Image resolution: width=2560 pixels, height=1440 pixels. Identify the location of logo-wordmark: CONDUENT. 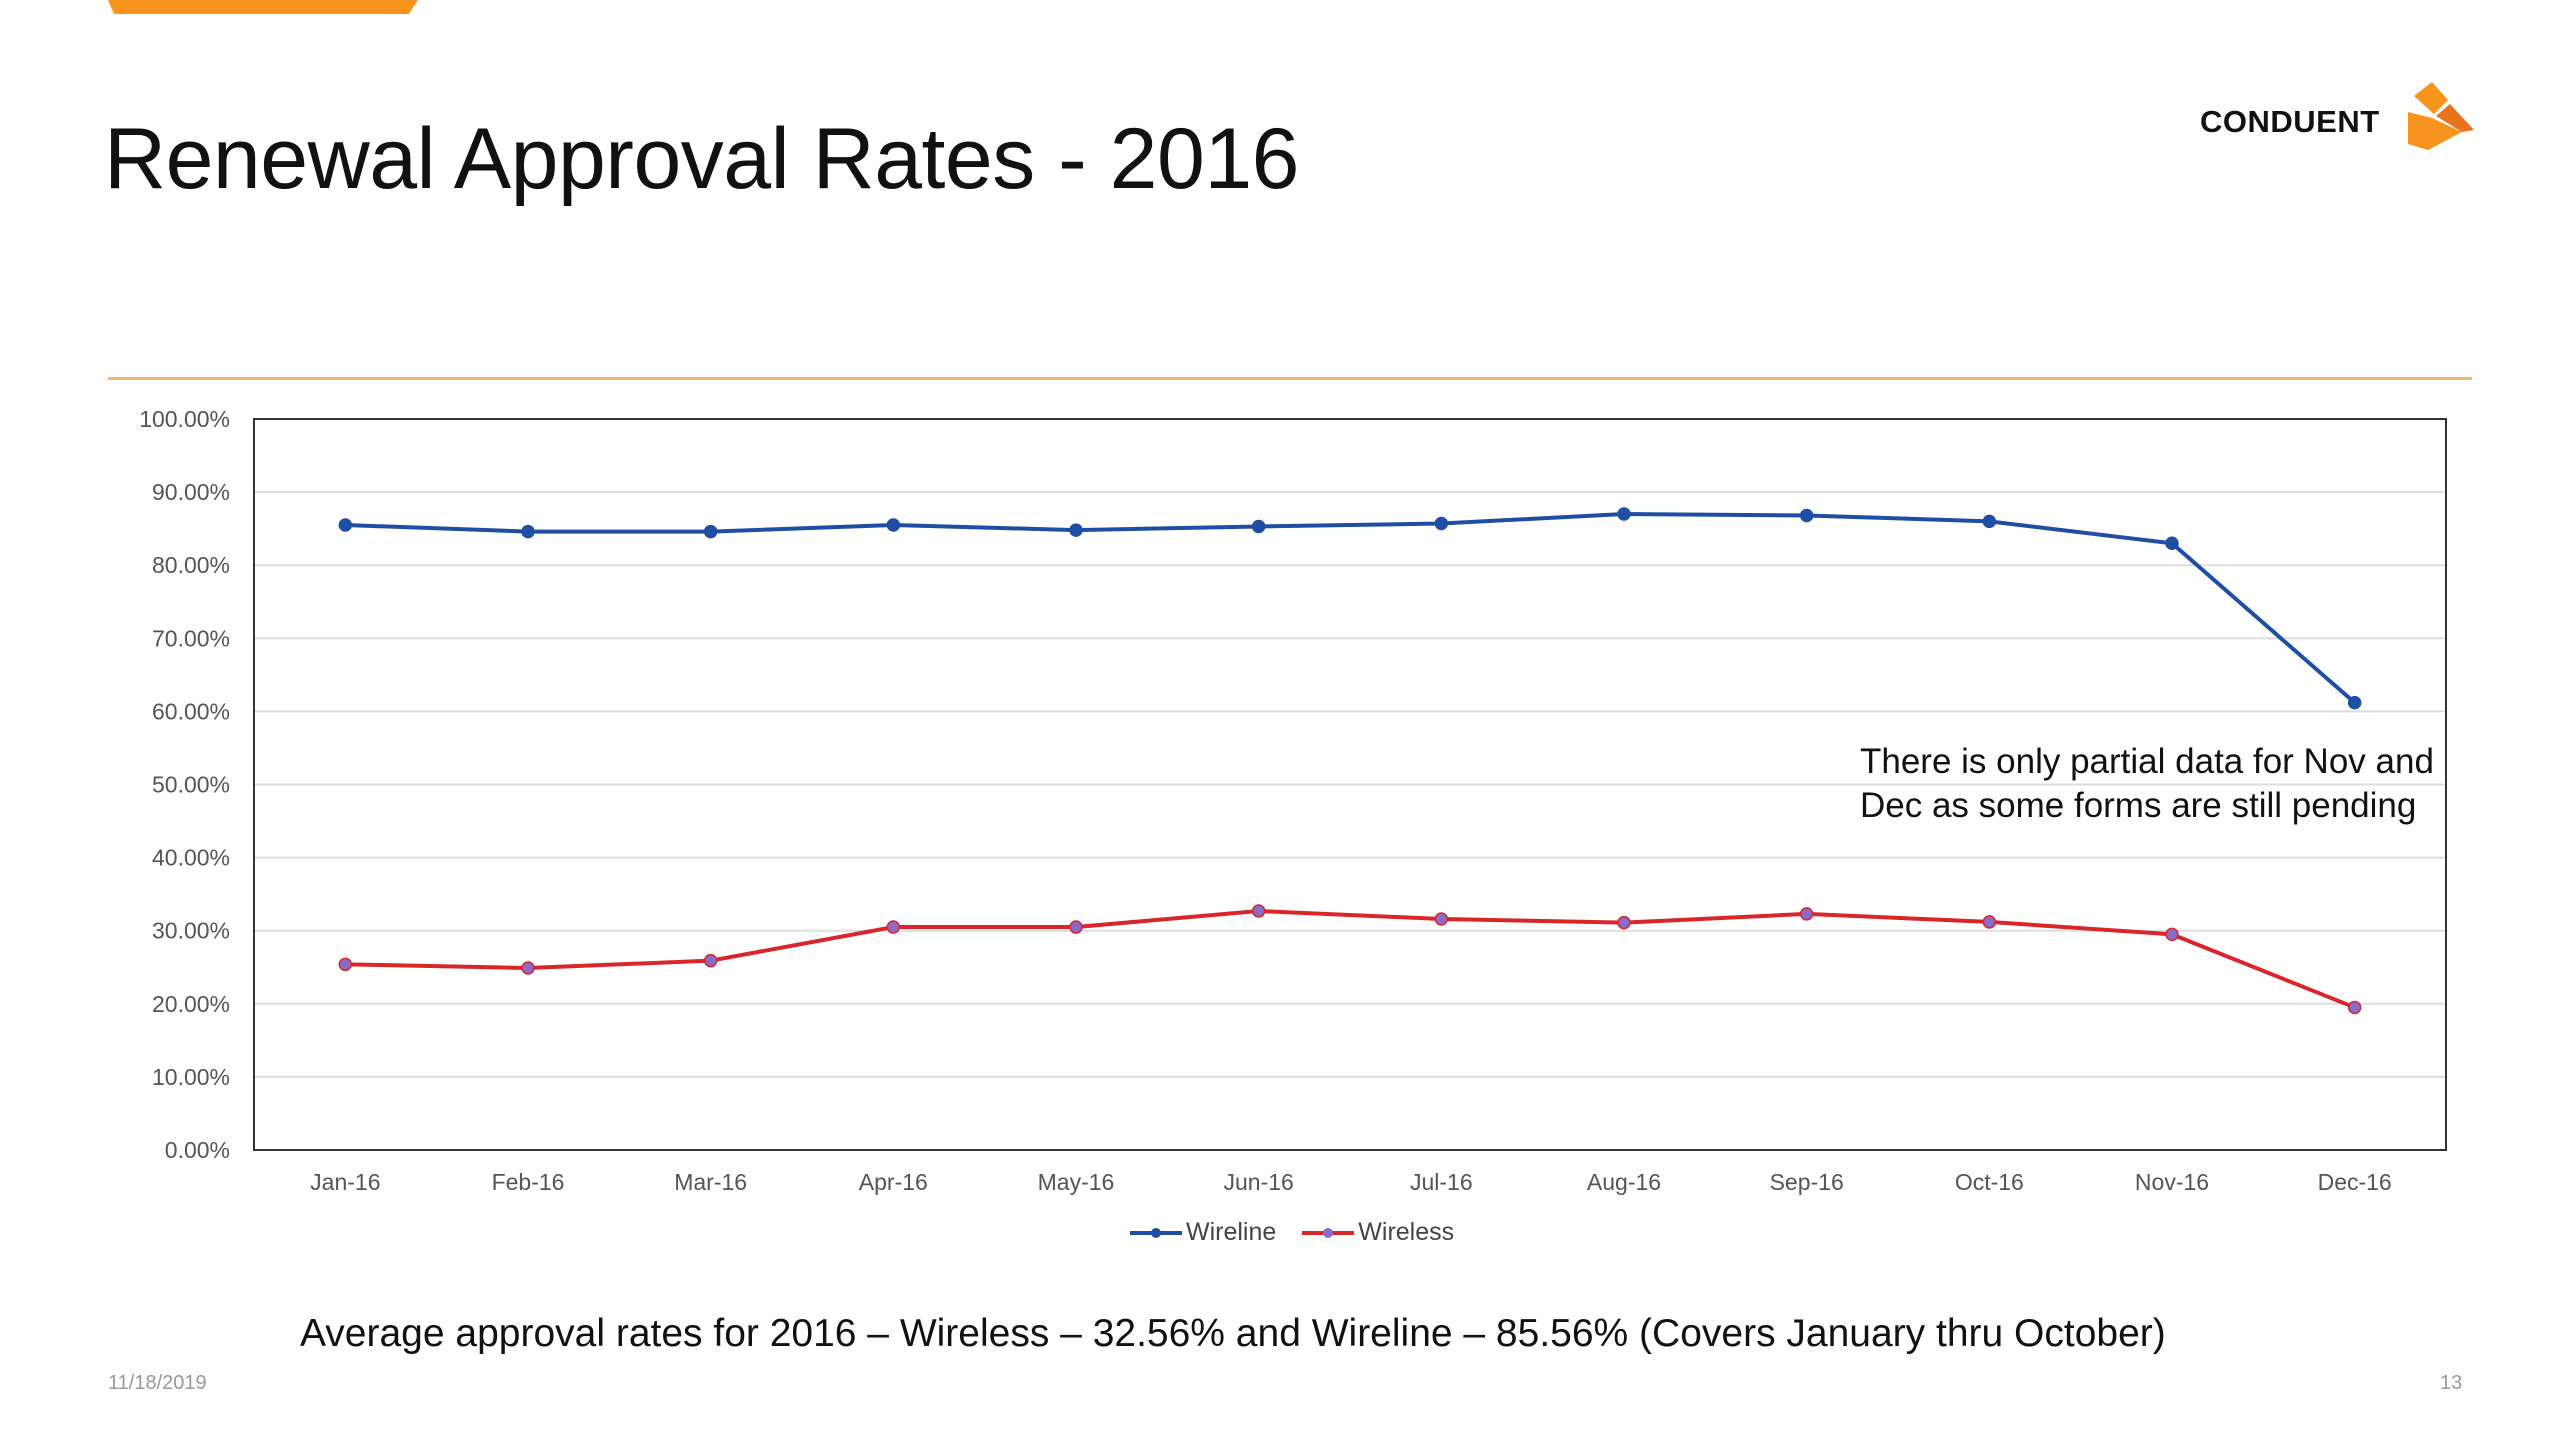
(2290, 121).